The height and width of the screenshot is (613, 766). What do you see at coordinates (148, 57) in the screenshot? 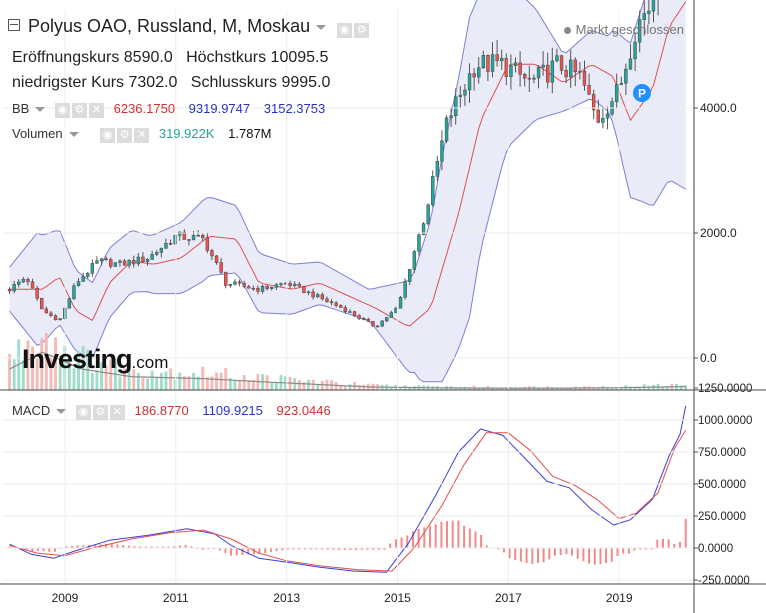
I see `open-value: 8590.0` at bounding box center [148, 57].